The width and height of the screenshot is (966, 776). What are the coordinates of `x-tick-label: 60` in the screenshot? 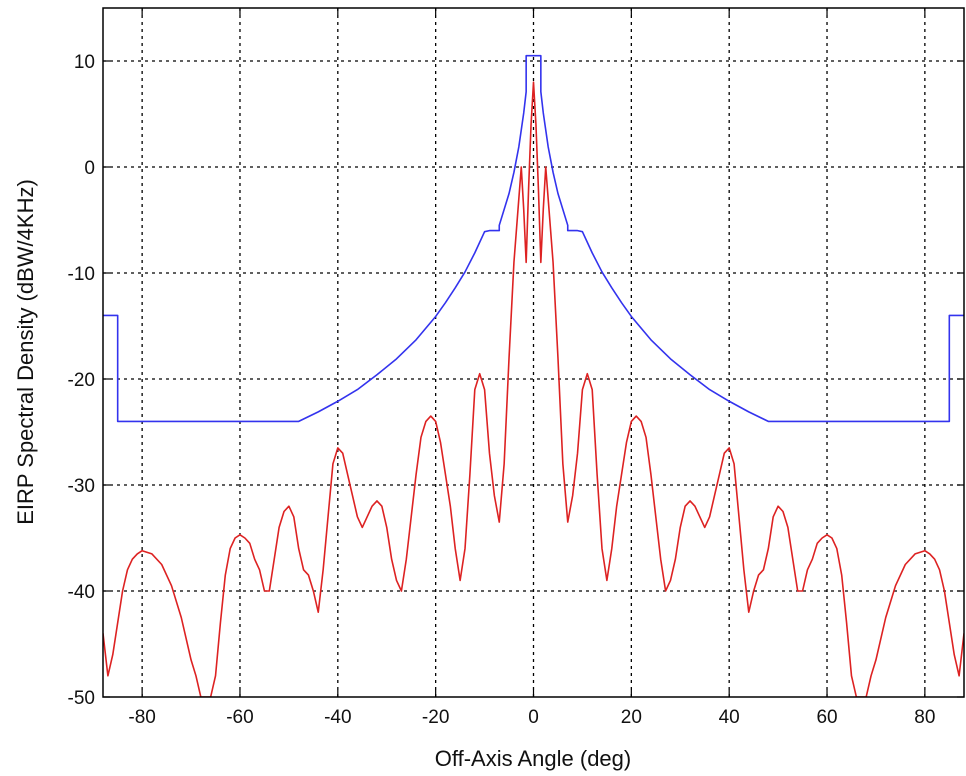 It's located at (826, 717).